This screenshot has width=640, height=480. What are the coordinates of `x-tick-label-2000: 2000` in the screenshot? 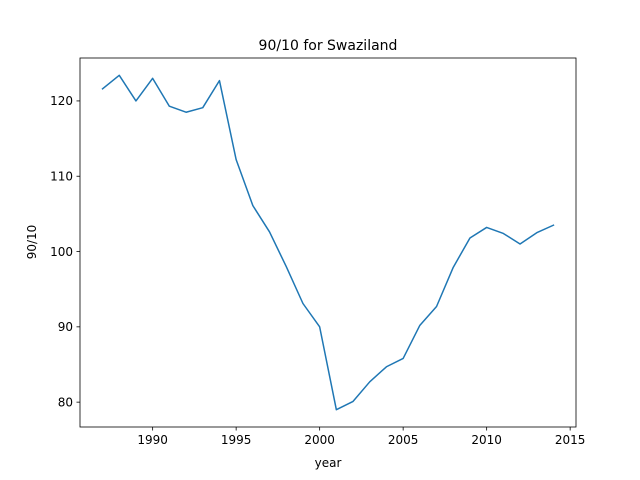 It's located at (319, 440).